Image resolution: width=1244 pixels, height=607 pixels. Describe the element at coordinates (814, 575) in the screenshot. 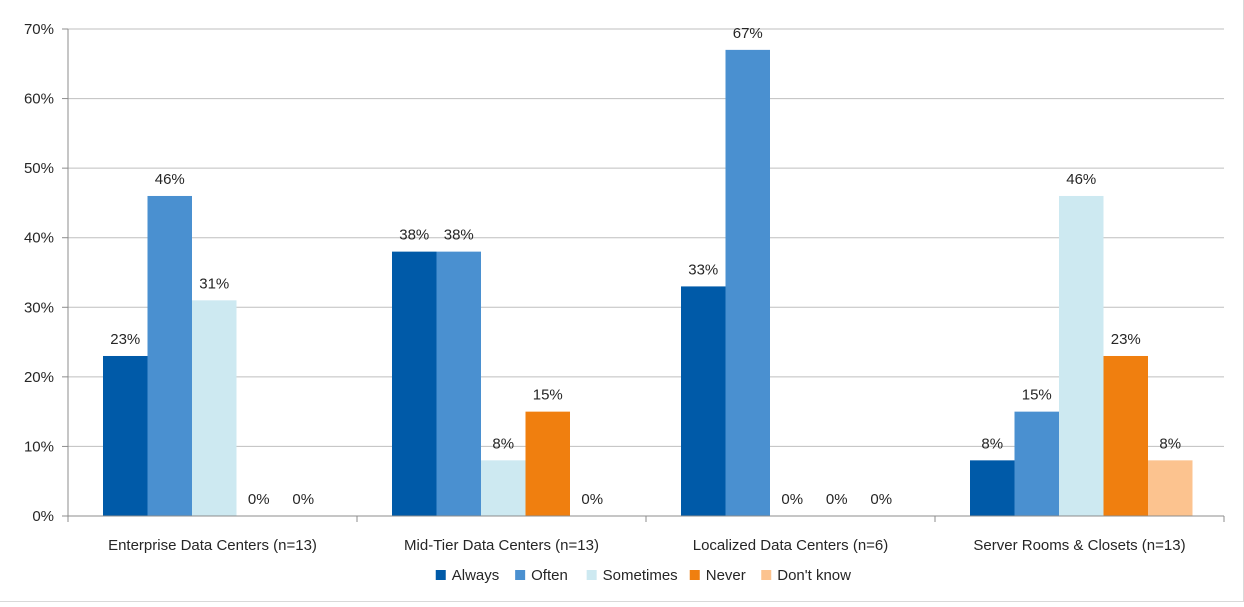

I see `legend-label: Don't know` at that location.